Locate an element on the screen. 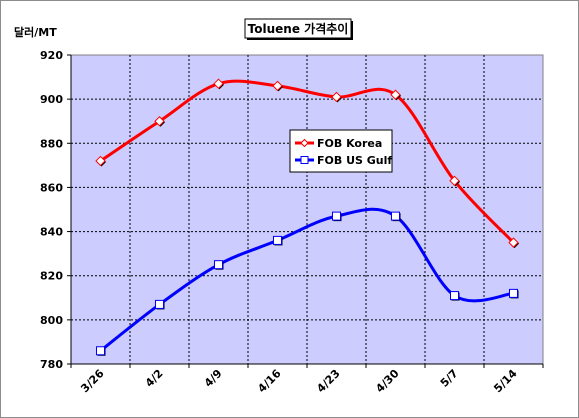 This screenshot has height=418, width=579. y-tick-label: 840 is located at coordinates (51, 232).